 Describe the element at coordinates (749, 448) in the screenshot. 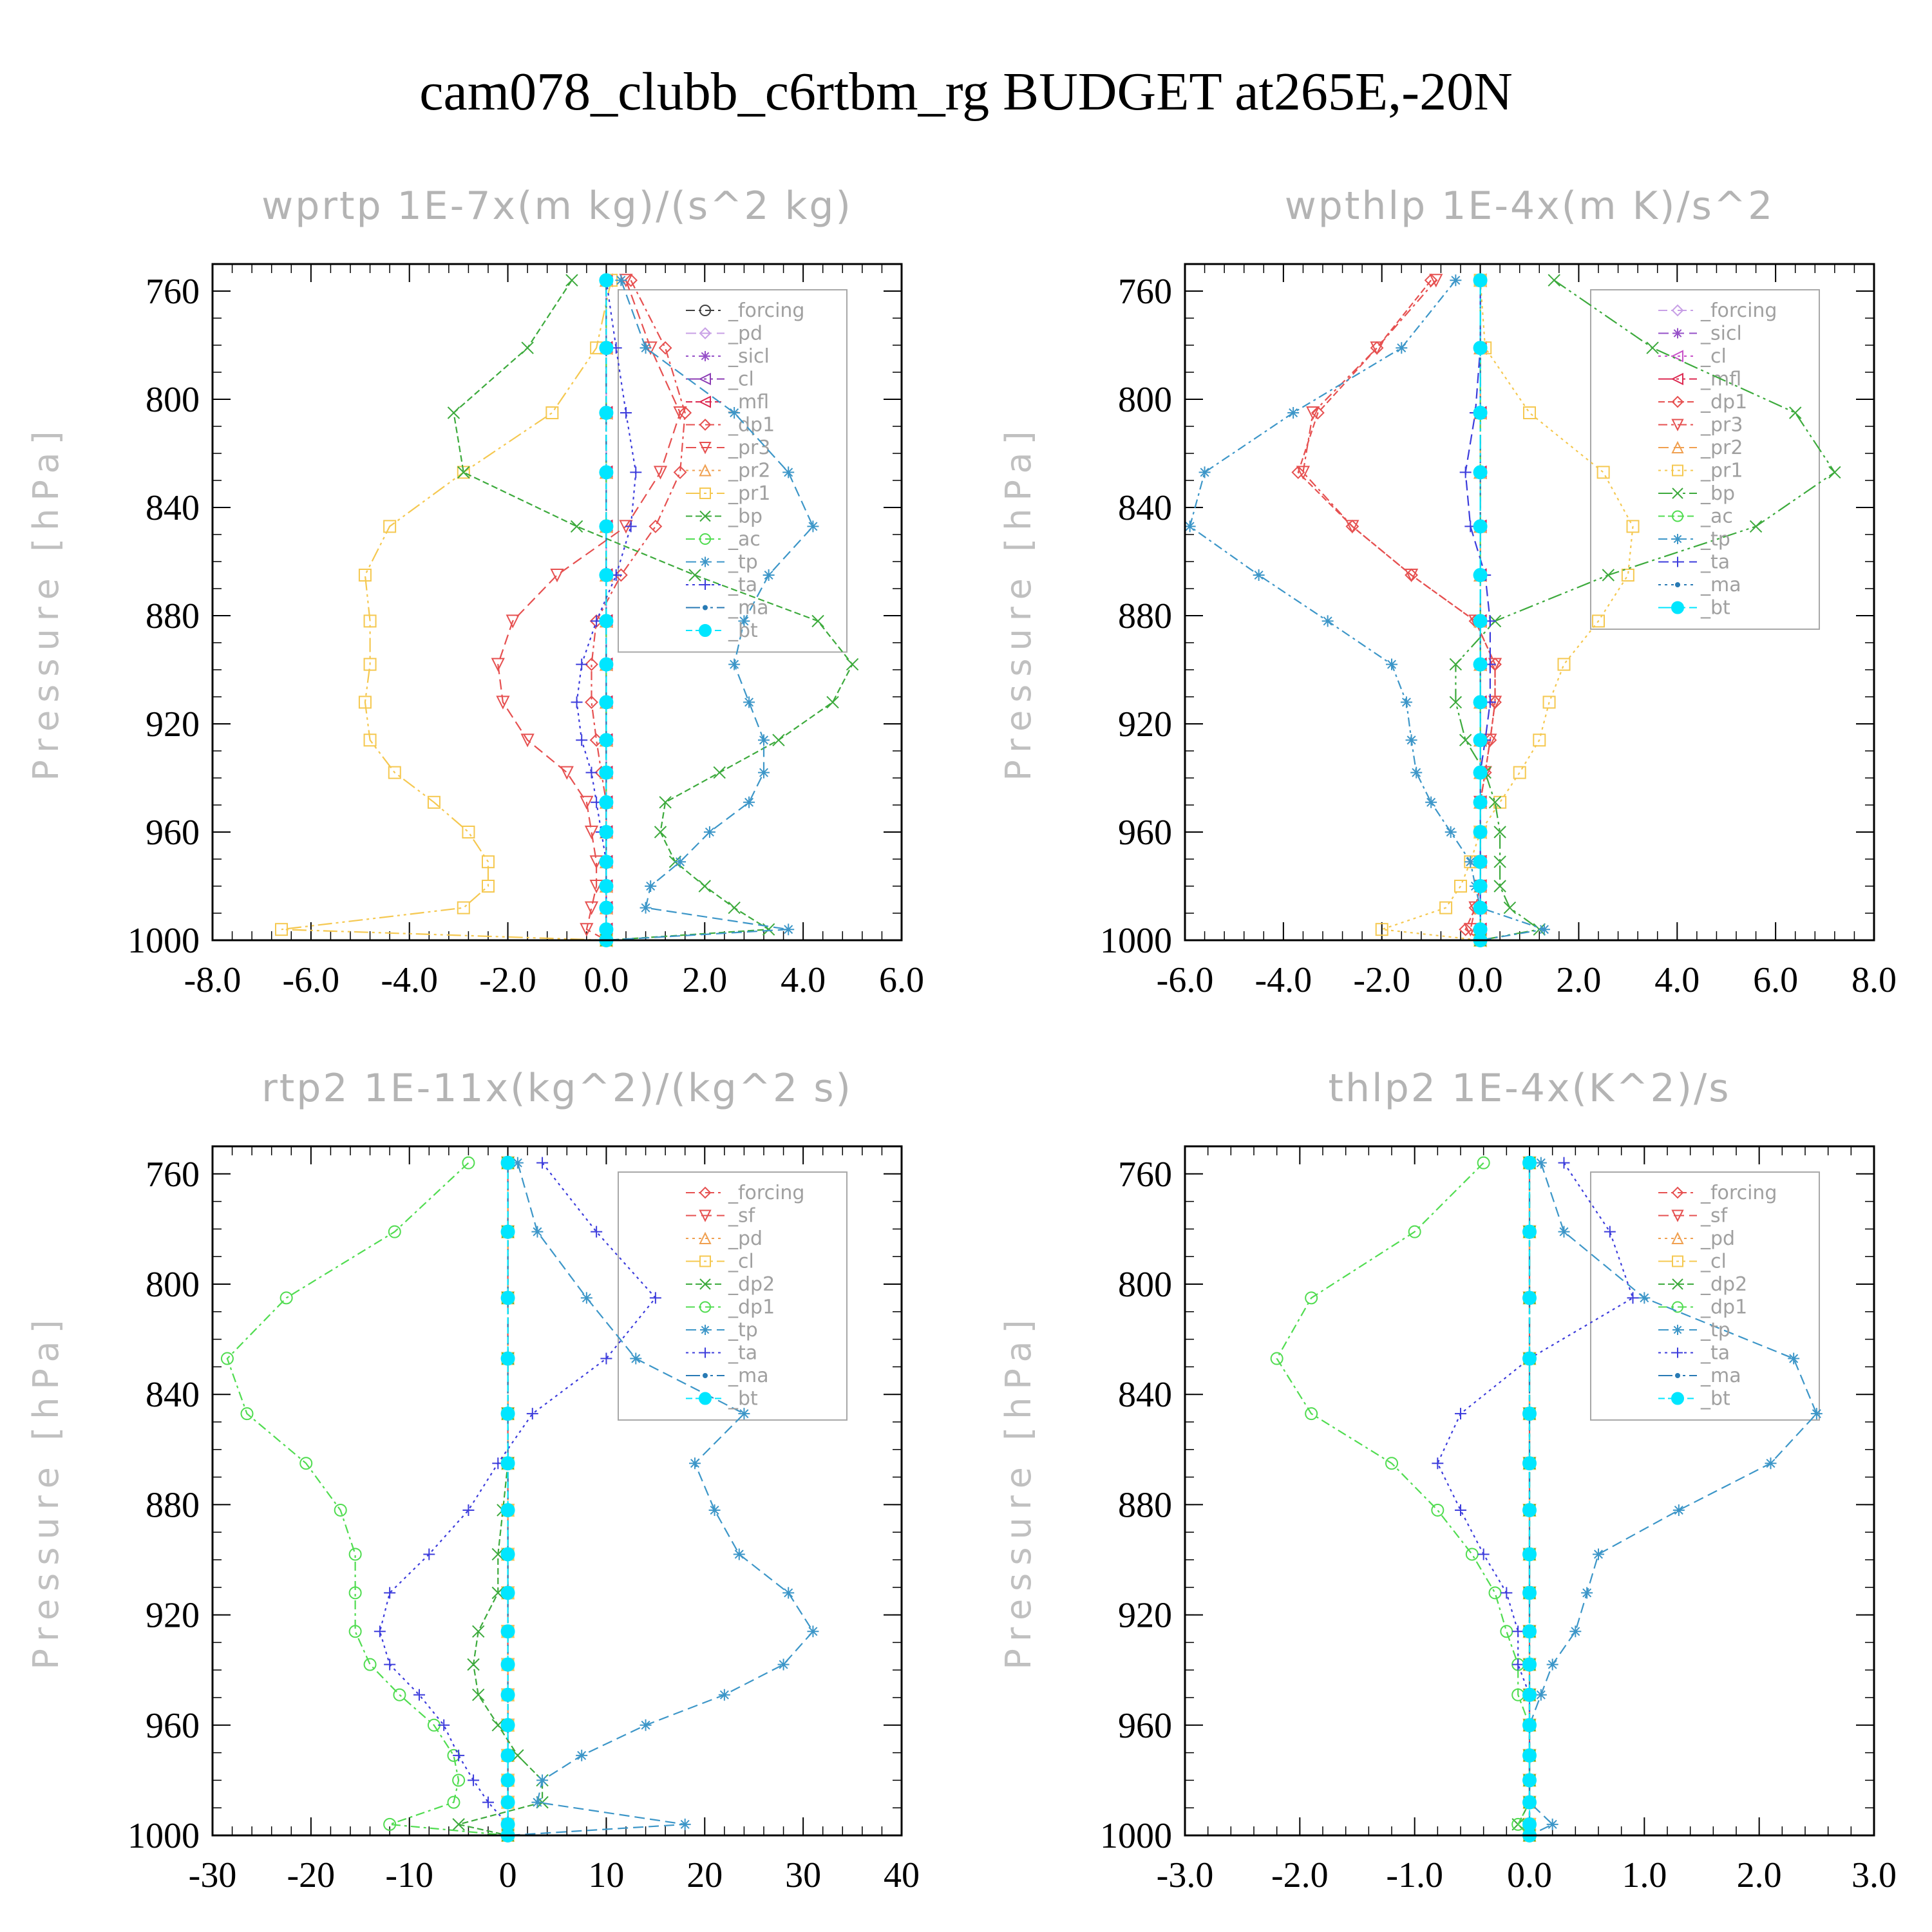

I see `legend-label: _pr3` at that location.